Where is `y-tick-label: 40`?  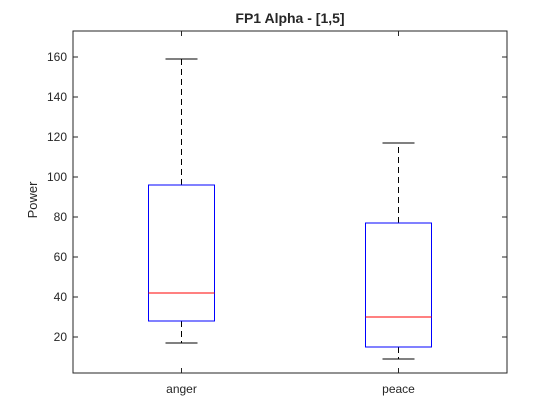 y-tick-label: 40 is located at coordinates (61, 297).